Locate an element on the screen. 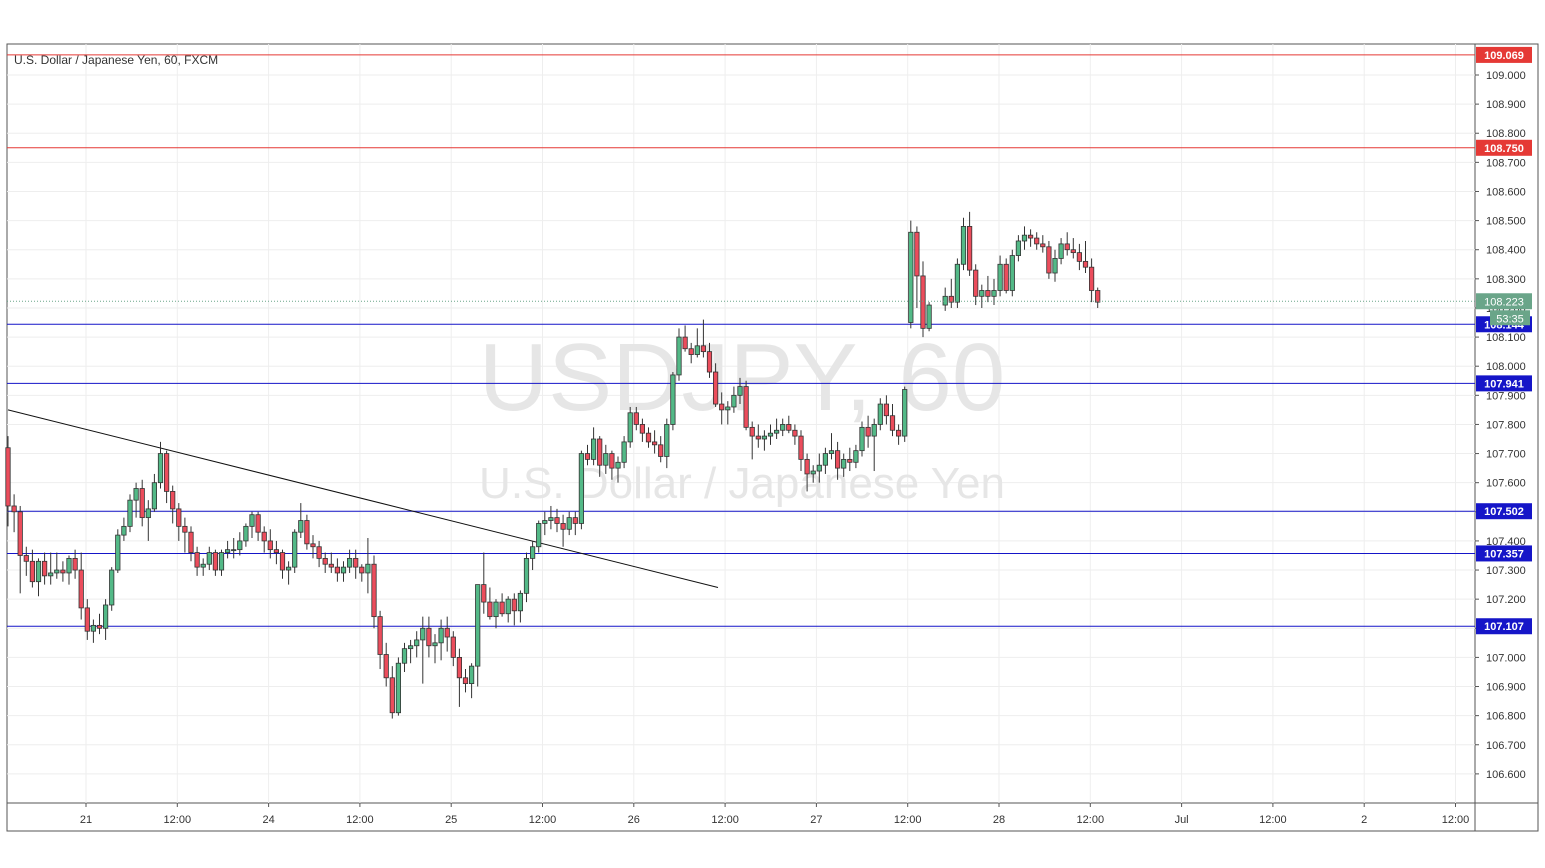  time-tick-label: 24 is located at coordinates (268, 820).